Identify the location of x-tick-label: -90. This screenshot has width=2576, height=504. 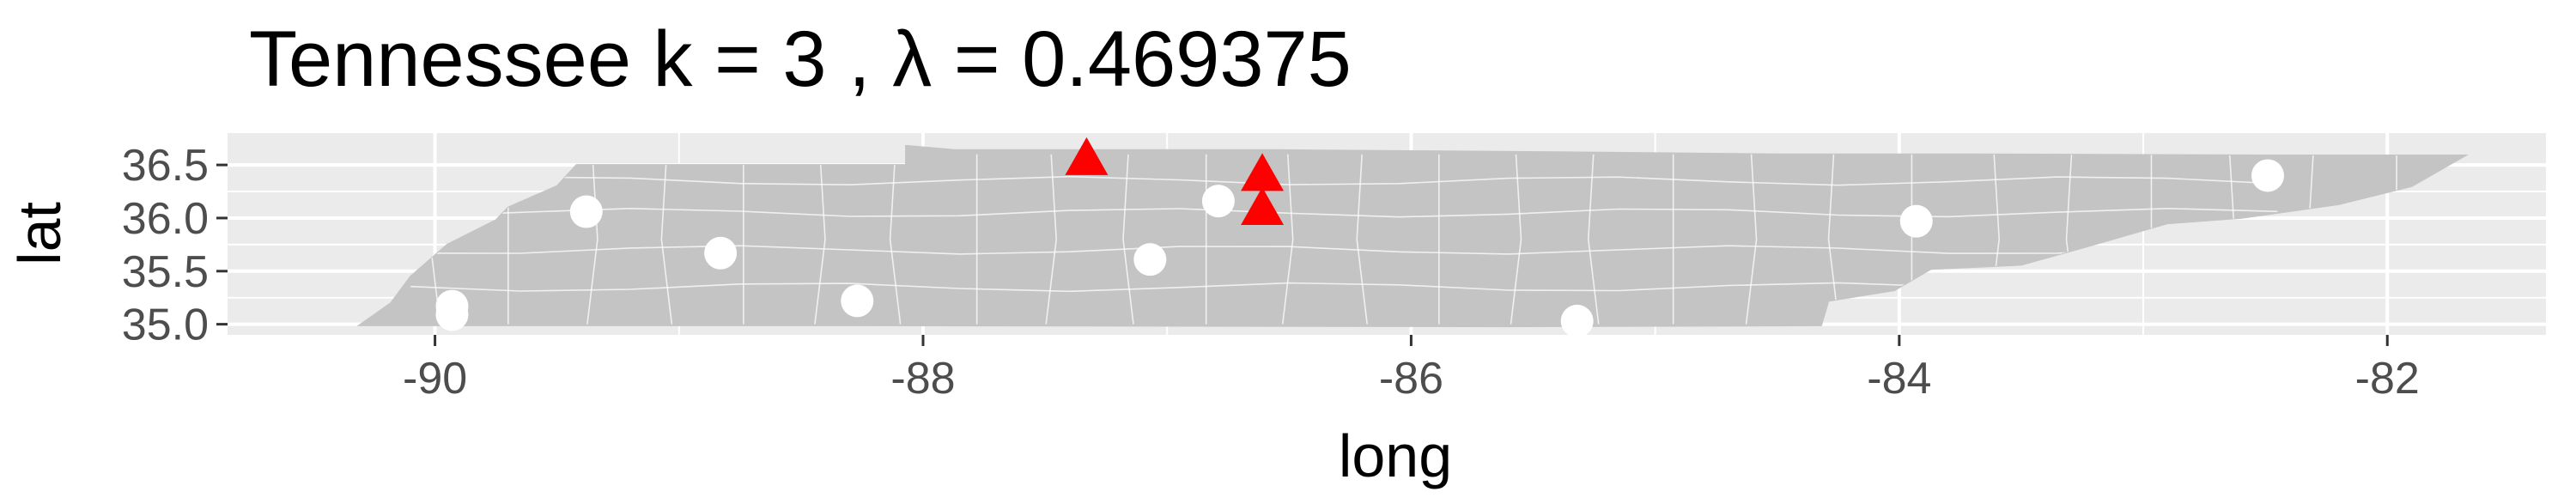
(435, 379).